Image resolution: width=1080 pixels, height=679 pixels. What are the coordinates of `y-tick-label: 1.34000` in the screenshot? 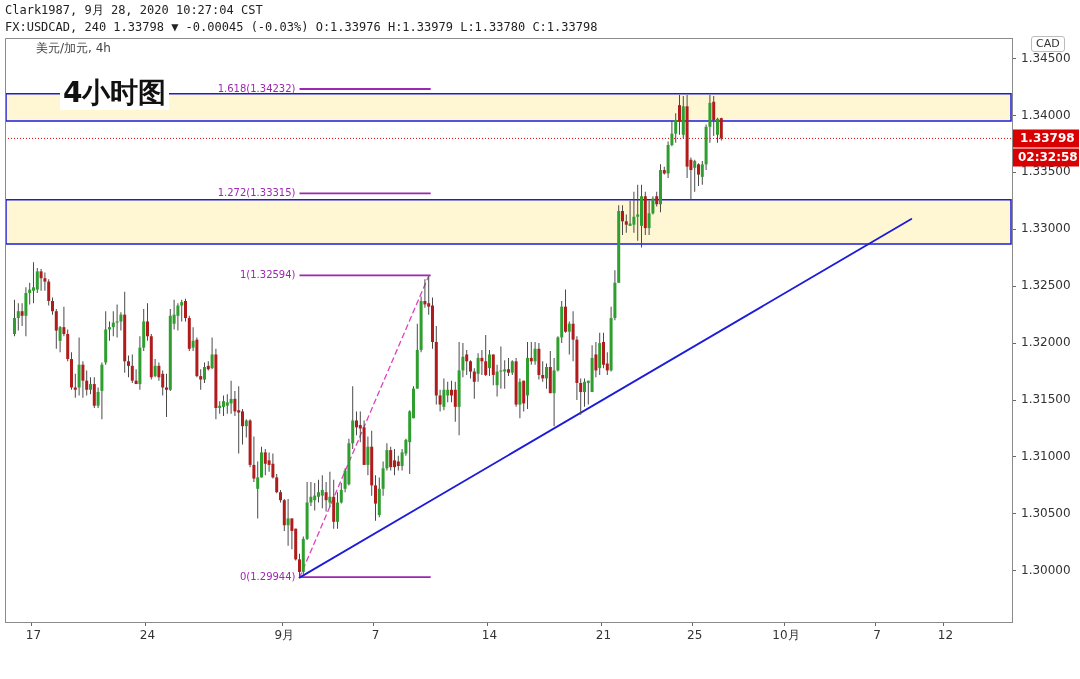 It's located at (1046, 114).